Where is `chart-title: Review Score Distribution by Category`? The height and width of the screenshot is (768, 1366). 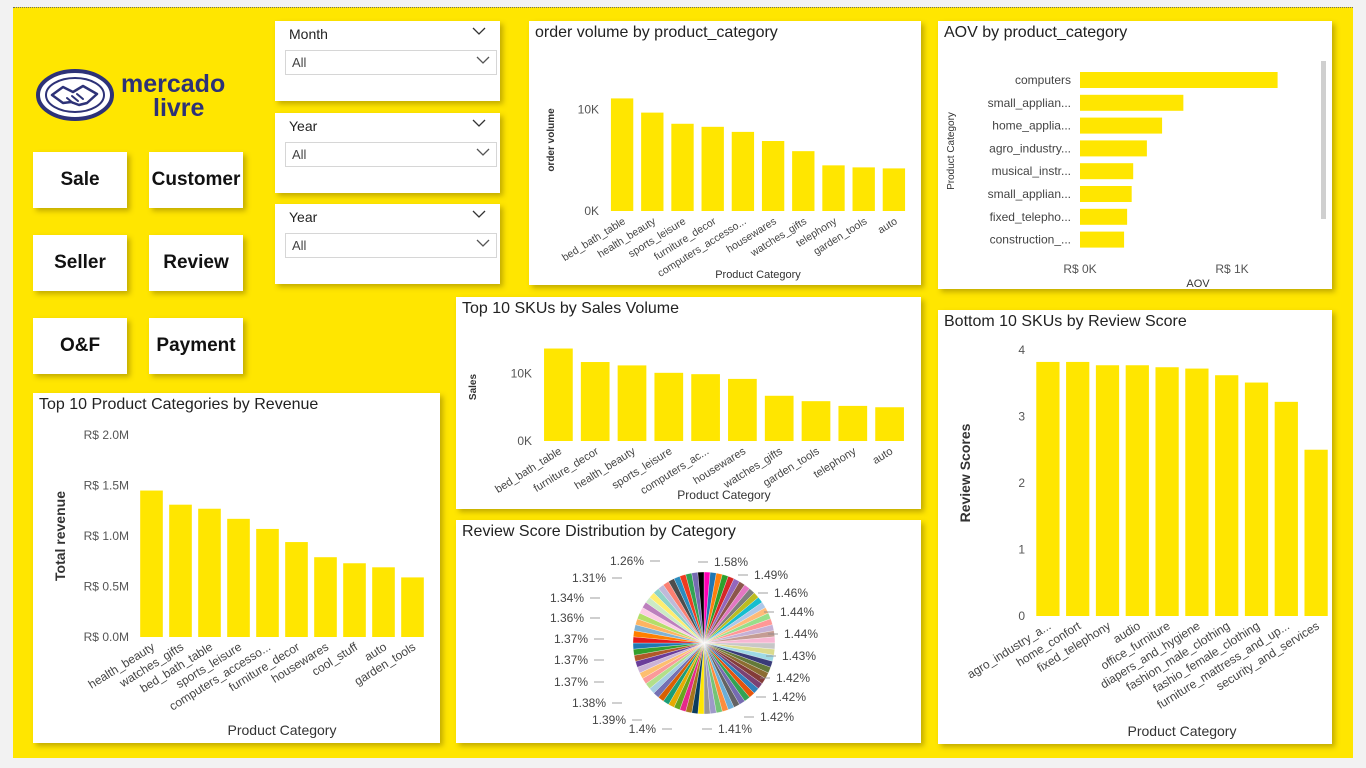 chart-title: Review Score Distribution by Category is located at coordinates (599, 531).